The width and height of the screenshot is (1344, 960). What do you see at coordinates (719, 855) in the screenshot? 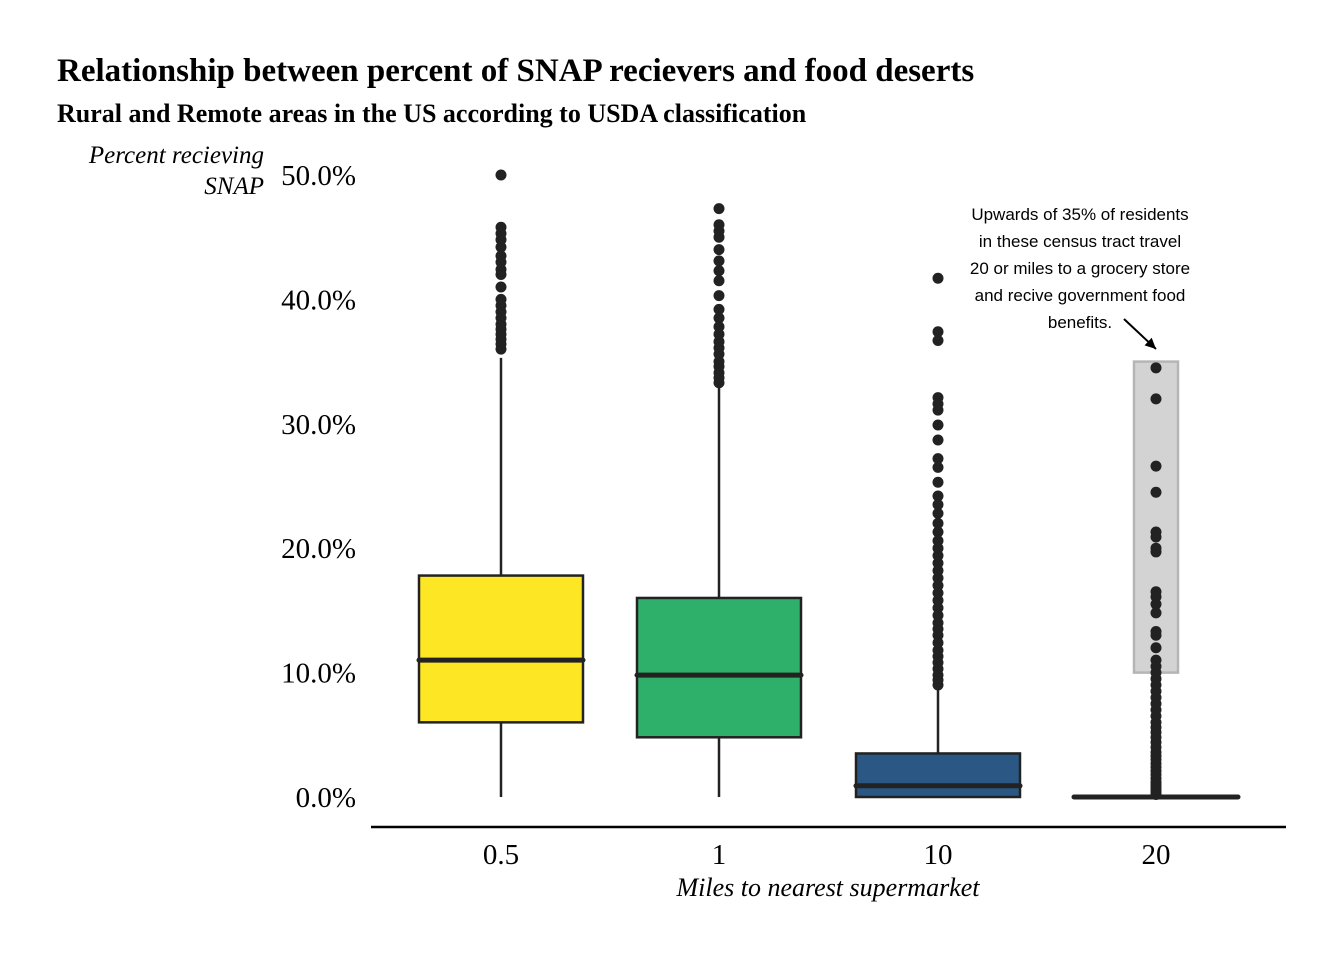
I see `x-tick-label: 1` at bounding box center [719, 855].